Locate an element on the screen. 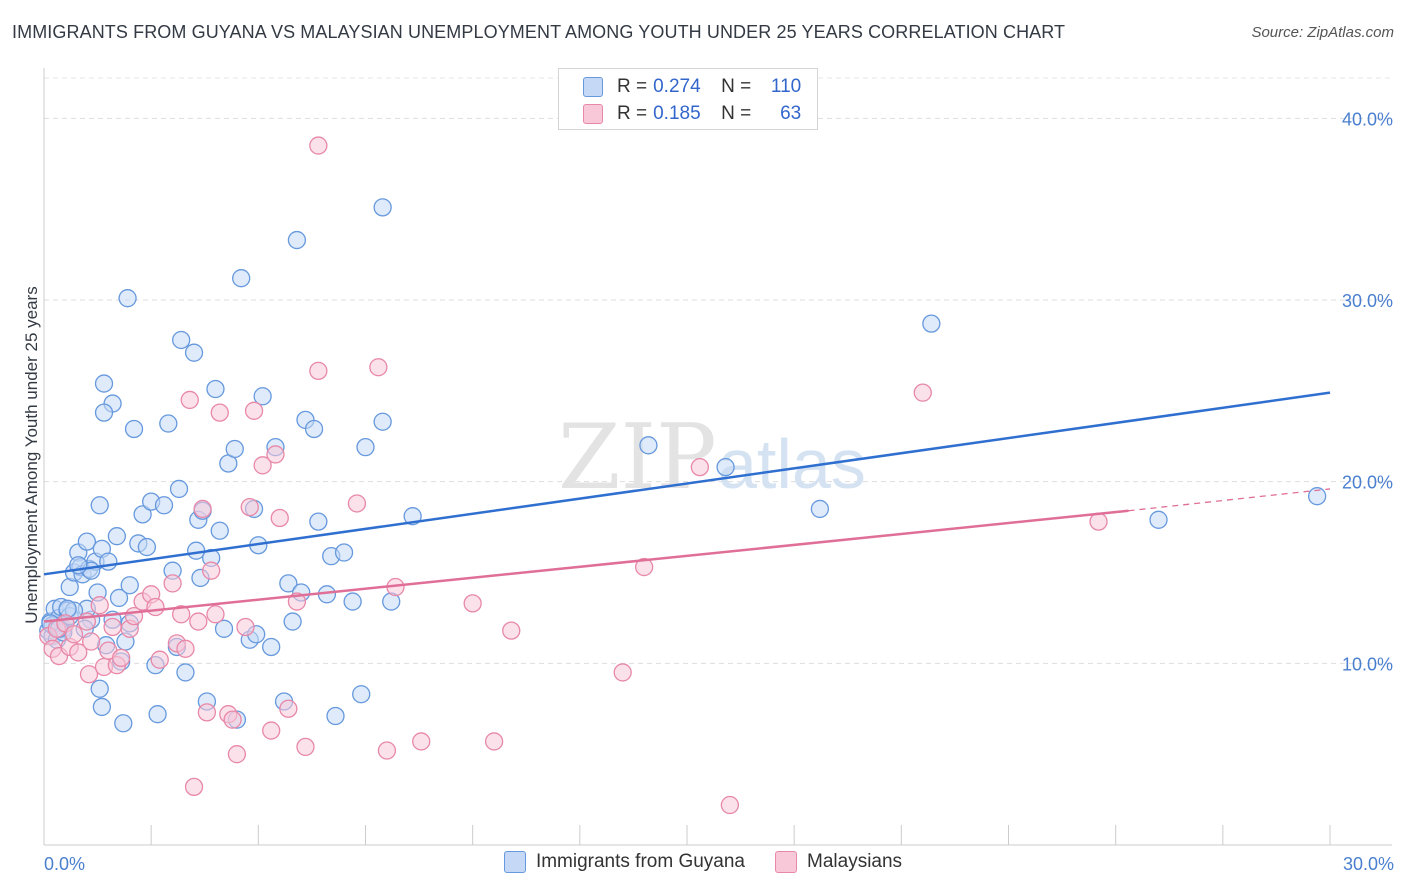  malaysians-trend-extension is located at coordinates (1229, 500).